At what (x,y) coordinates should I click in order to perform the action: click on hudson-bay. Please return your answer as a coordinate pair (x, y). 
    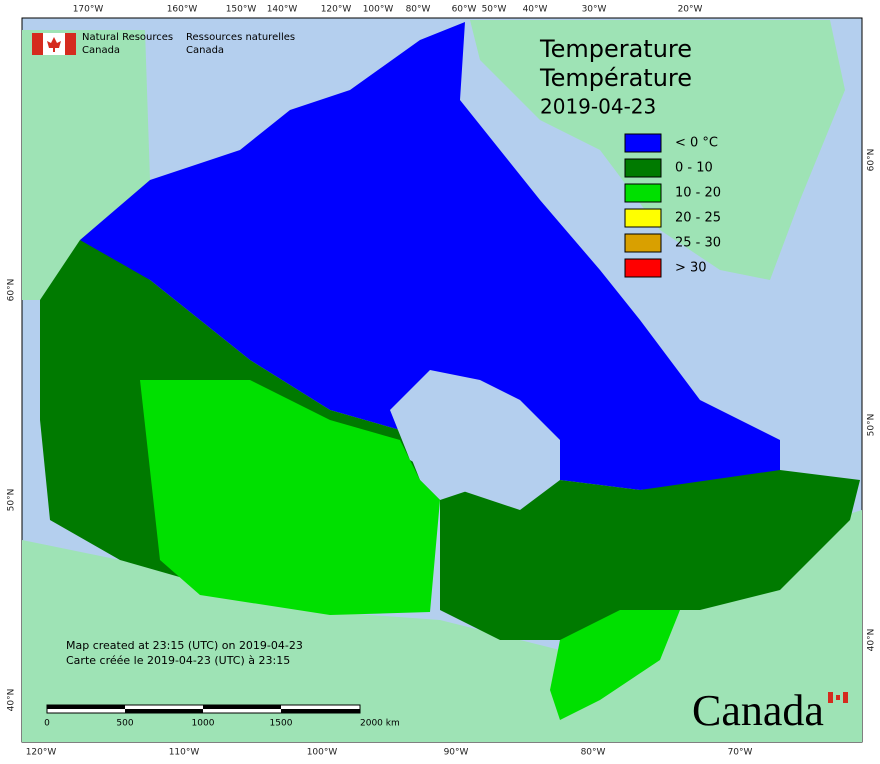
    Looking at the image, I should click on (475, 440).